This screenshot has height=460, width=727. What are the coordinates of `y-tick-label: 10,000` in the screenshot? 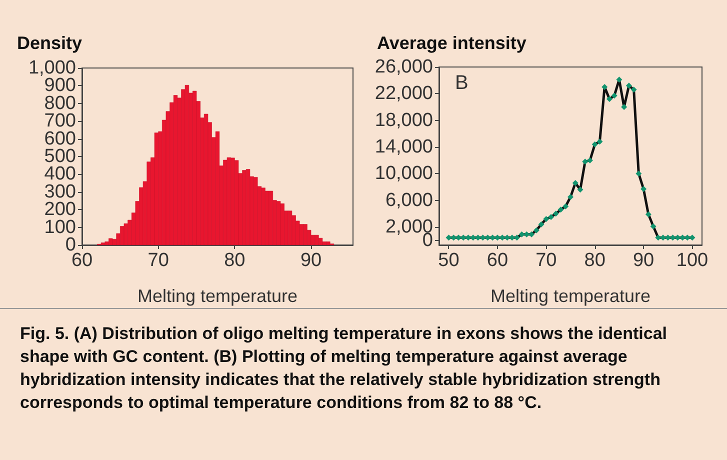 It's located at (403, 173).